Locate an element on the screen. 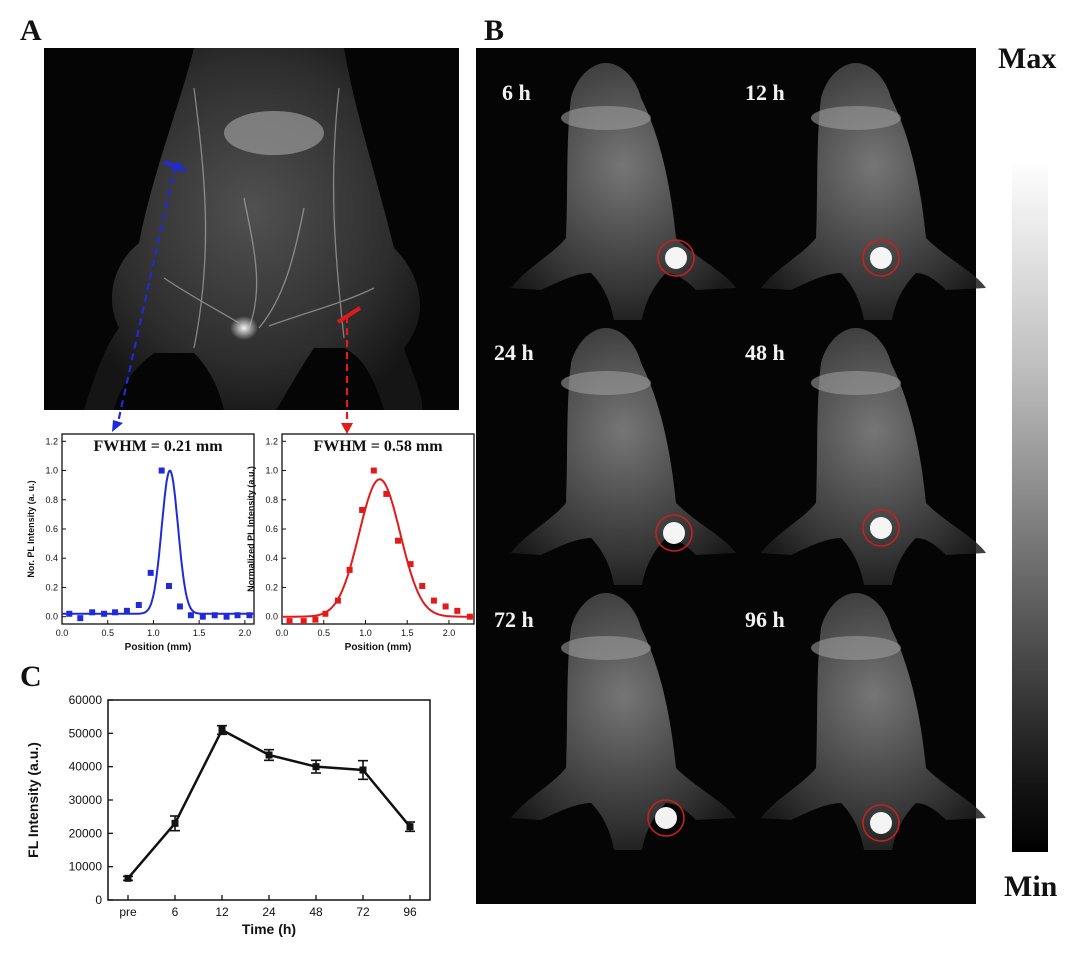 The width and height of the screenshot is (1080, 959). y-tick-label: 0 is located at coordinates (98, 900).